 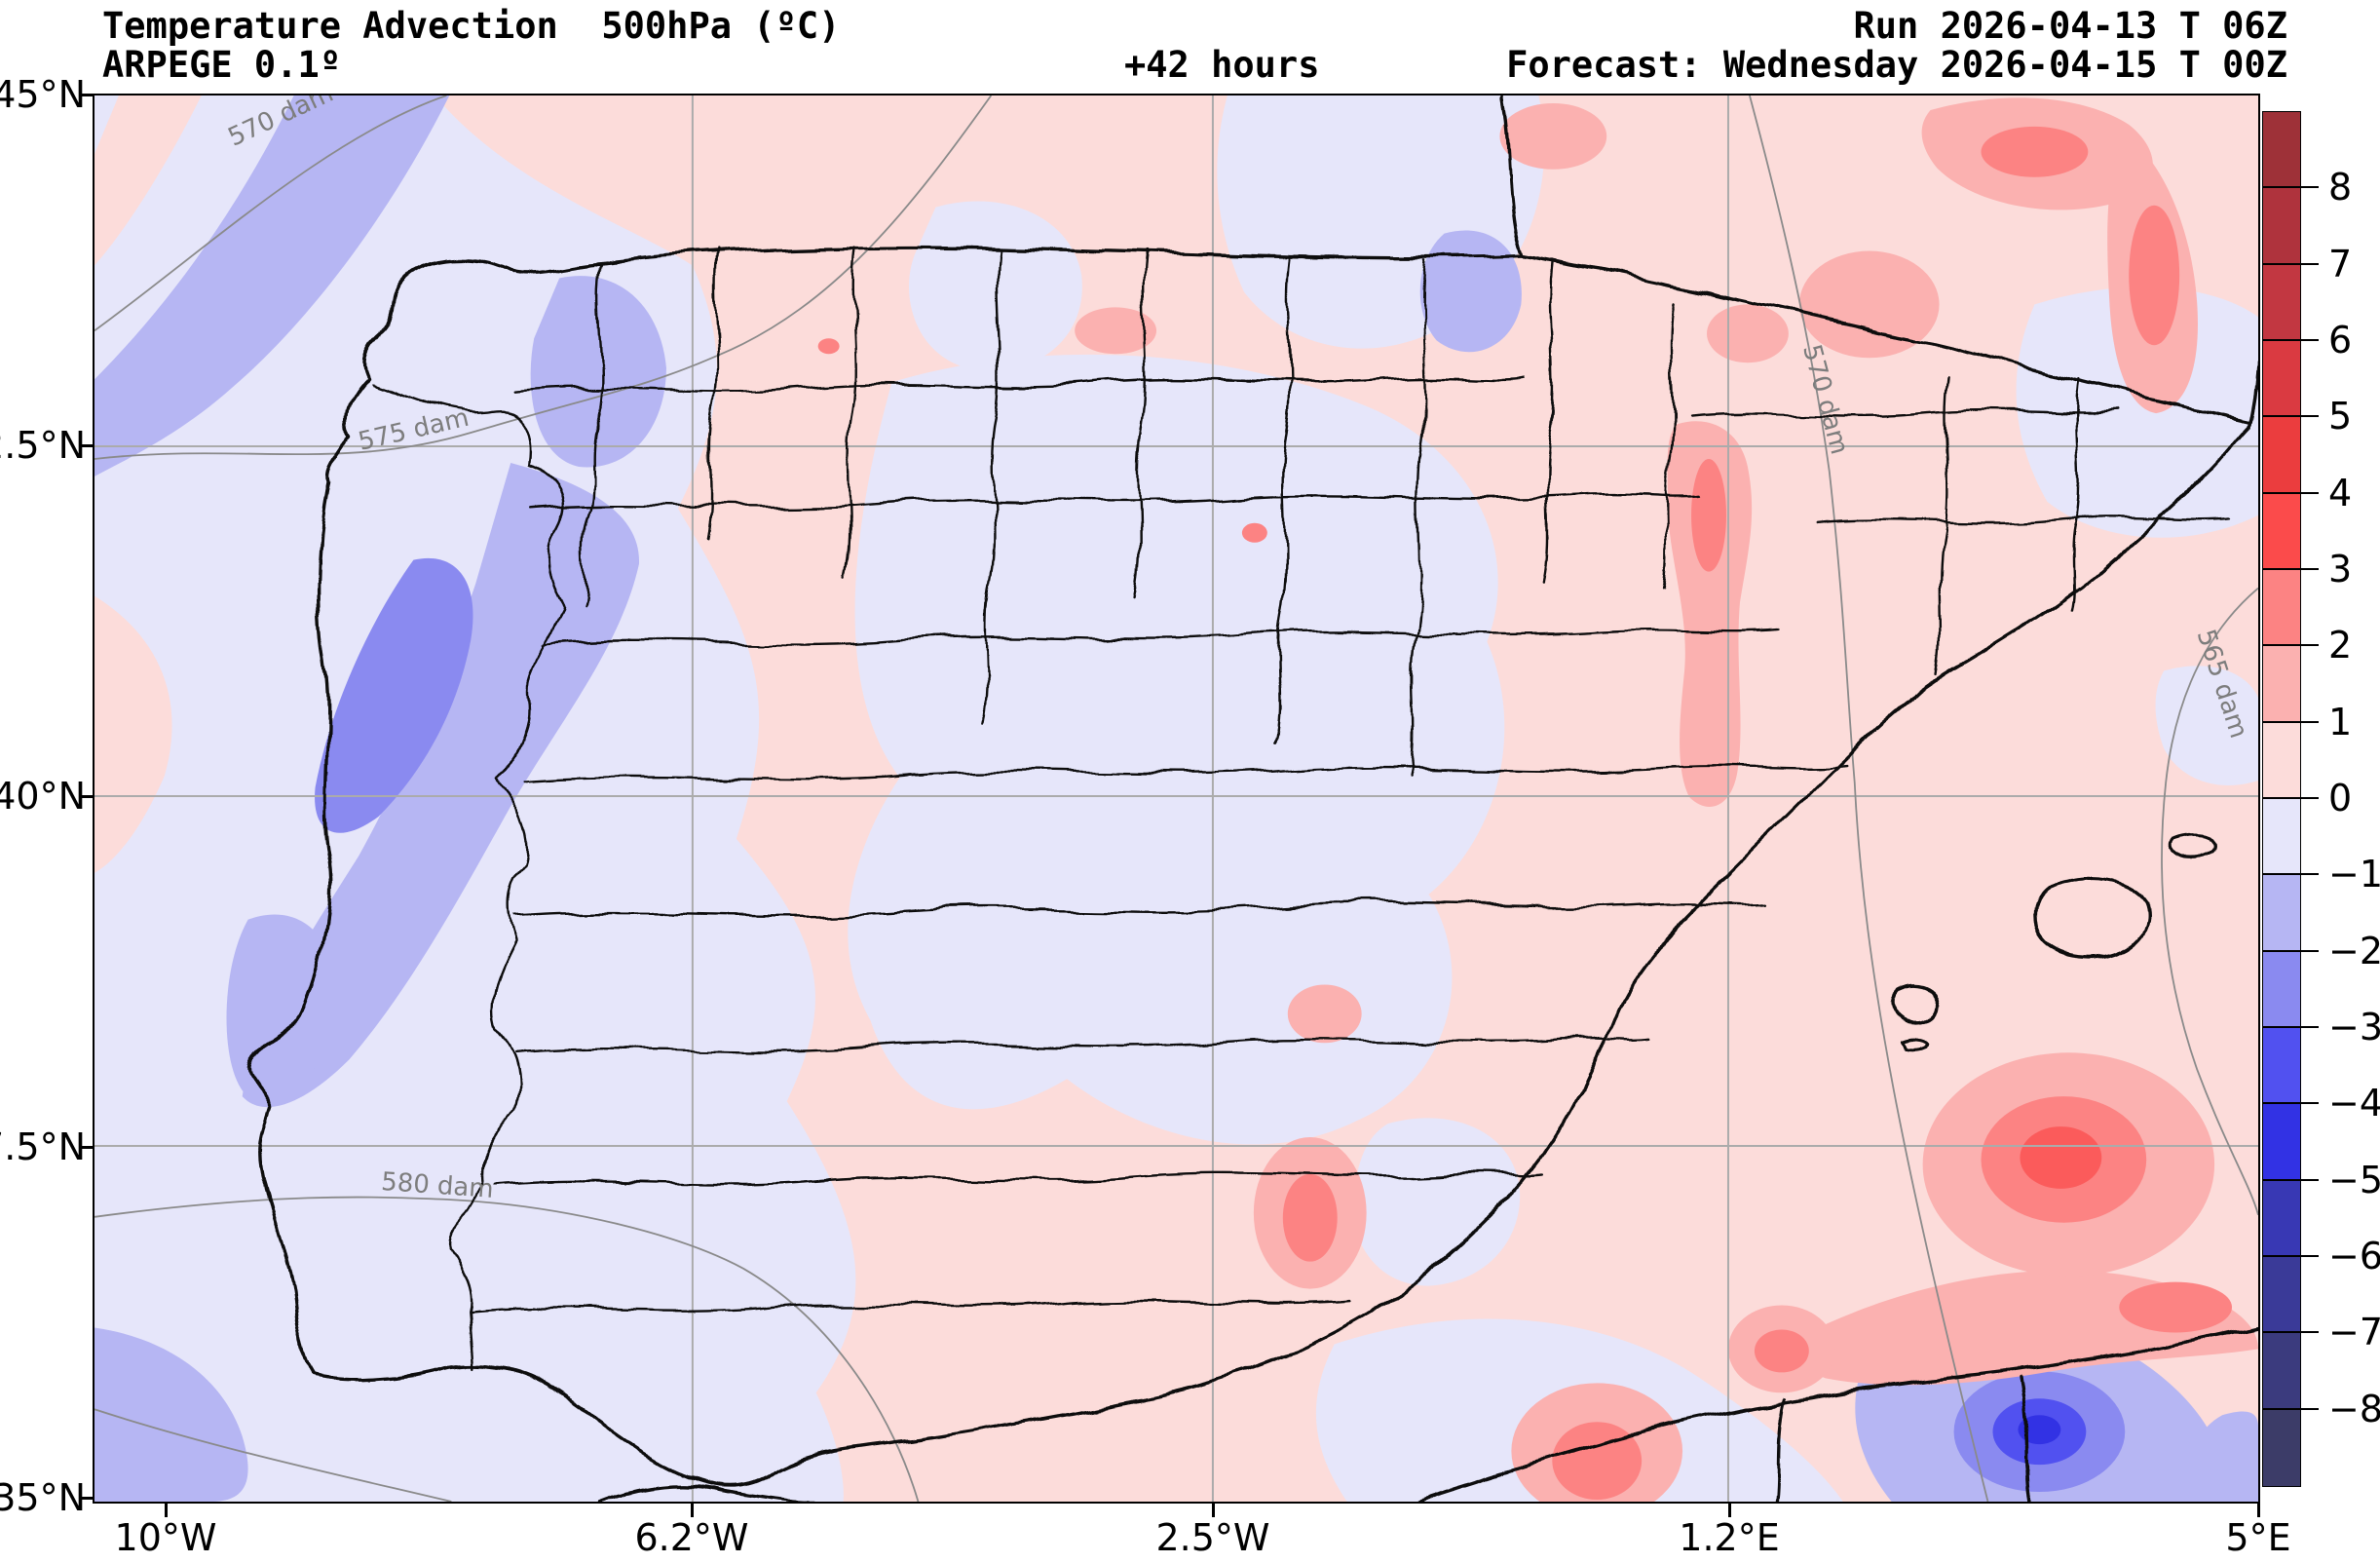 What do you see at coordinates (2354, 1333) in the screenshot?
I see `colorbar-tick-label: −7` at bounding box center [2354, 1333].